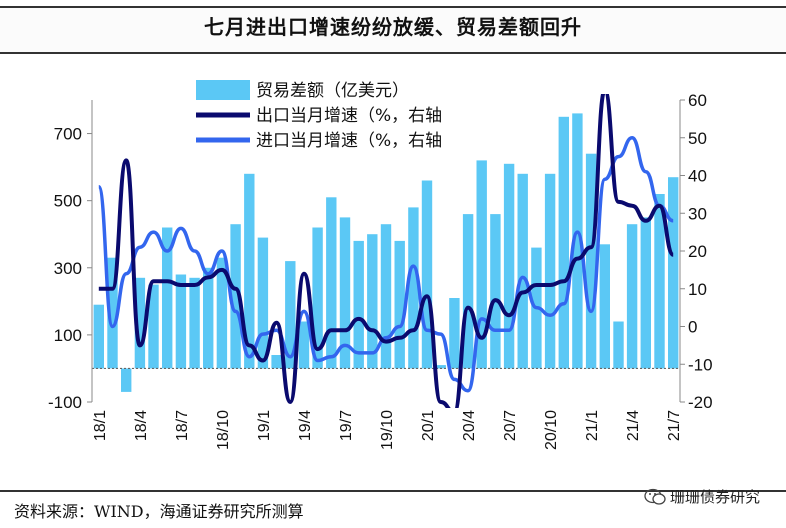  Describe the element at coordinates (551, 430) in the screenshot. I see `x-tick-label: 20/10` at that location.